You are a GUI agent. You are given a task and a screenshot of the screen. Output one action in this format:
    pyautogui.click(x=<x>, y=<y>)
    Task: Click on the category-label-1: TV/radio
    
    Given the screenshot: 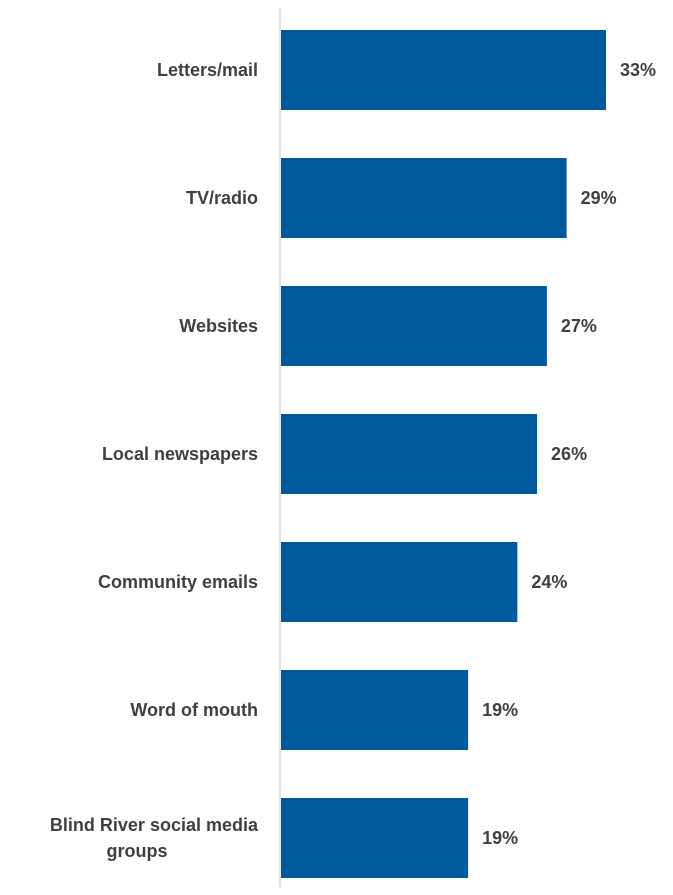 What is the action you would take?
    pyautogui.click(x=222, y=198)
    